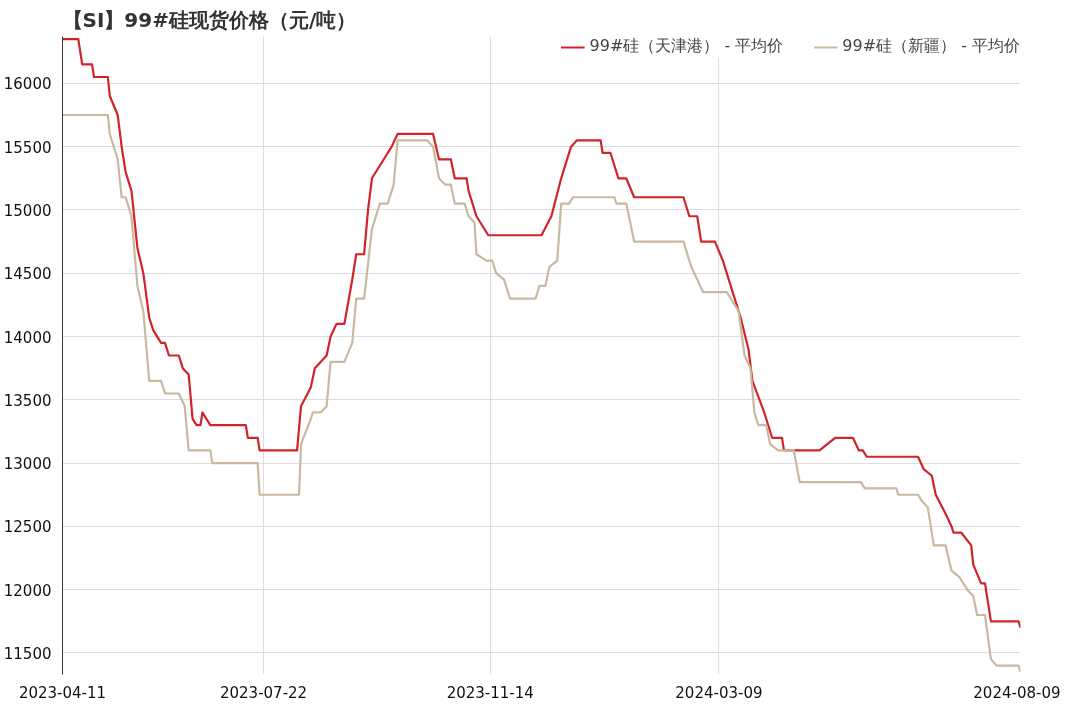 The width and height of the screenshot is (1080, 720). Describe the element at coordinates (27, 274) in the screenshot. I see `y-tick-label: 14500` at that location.